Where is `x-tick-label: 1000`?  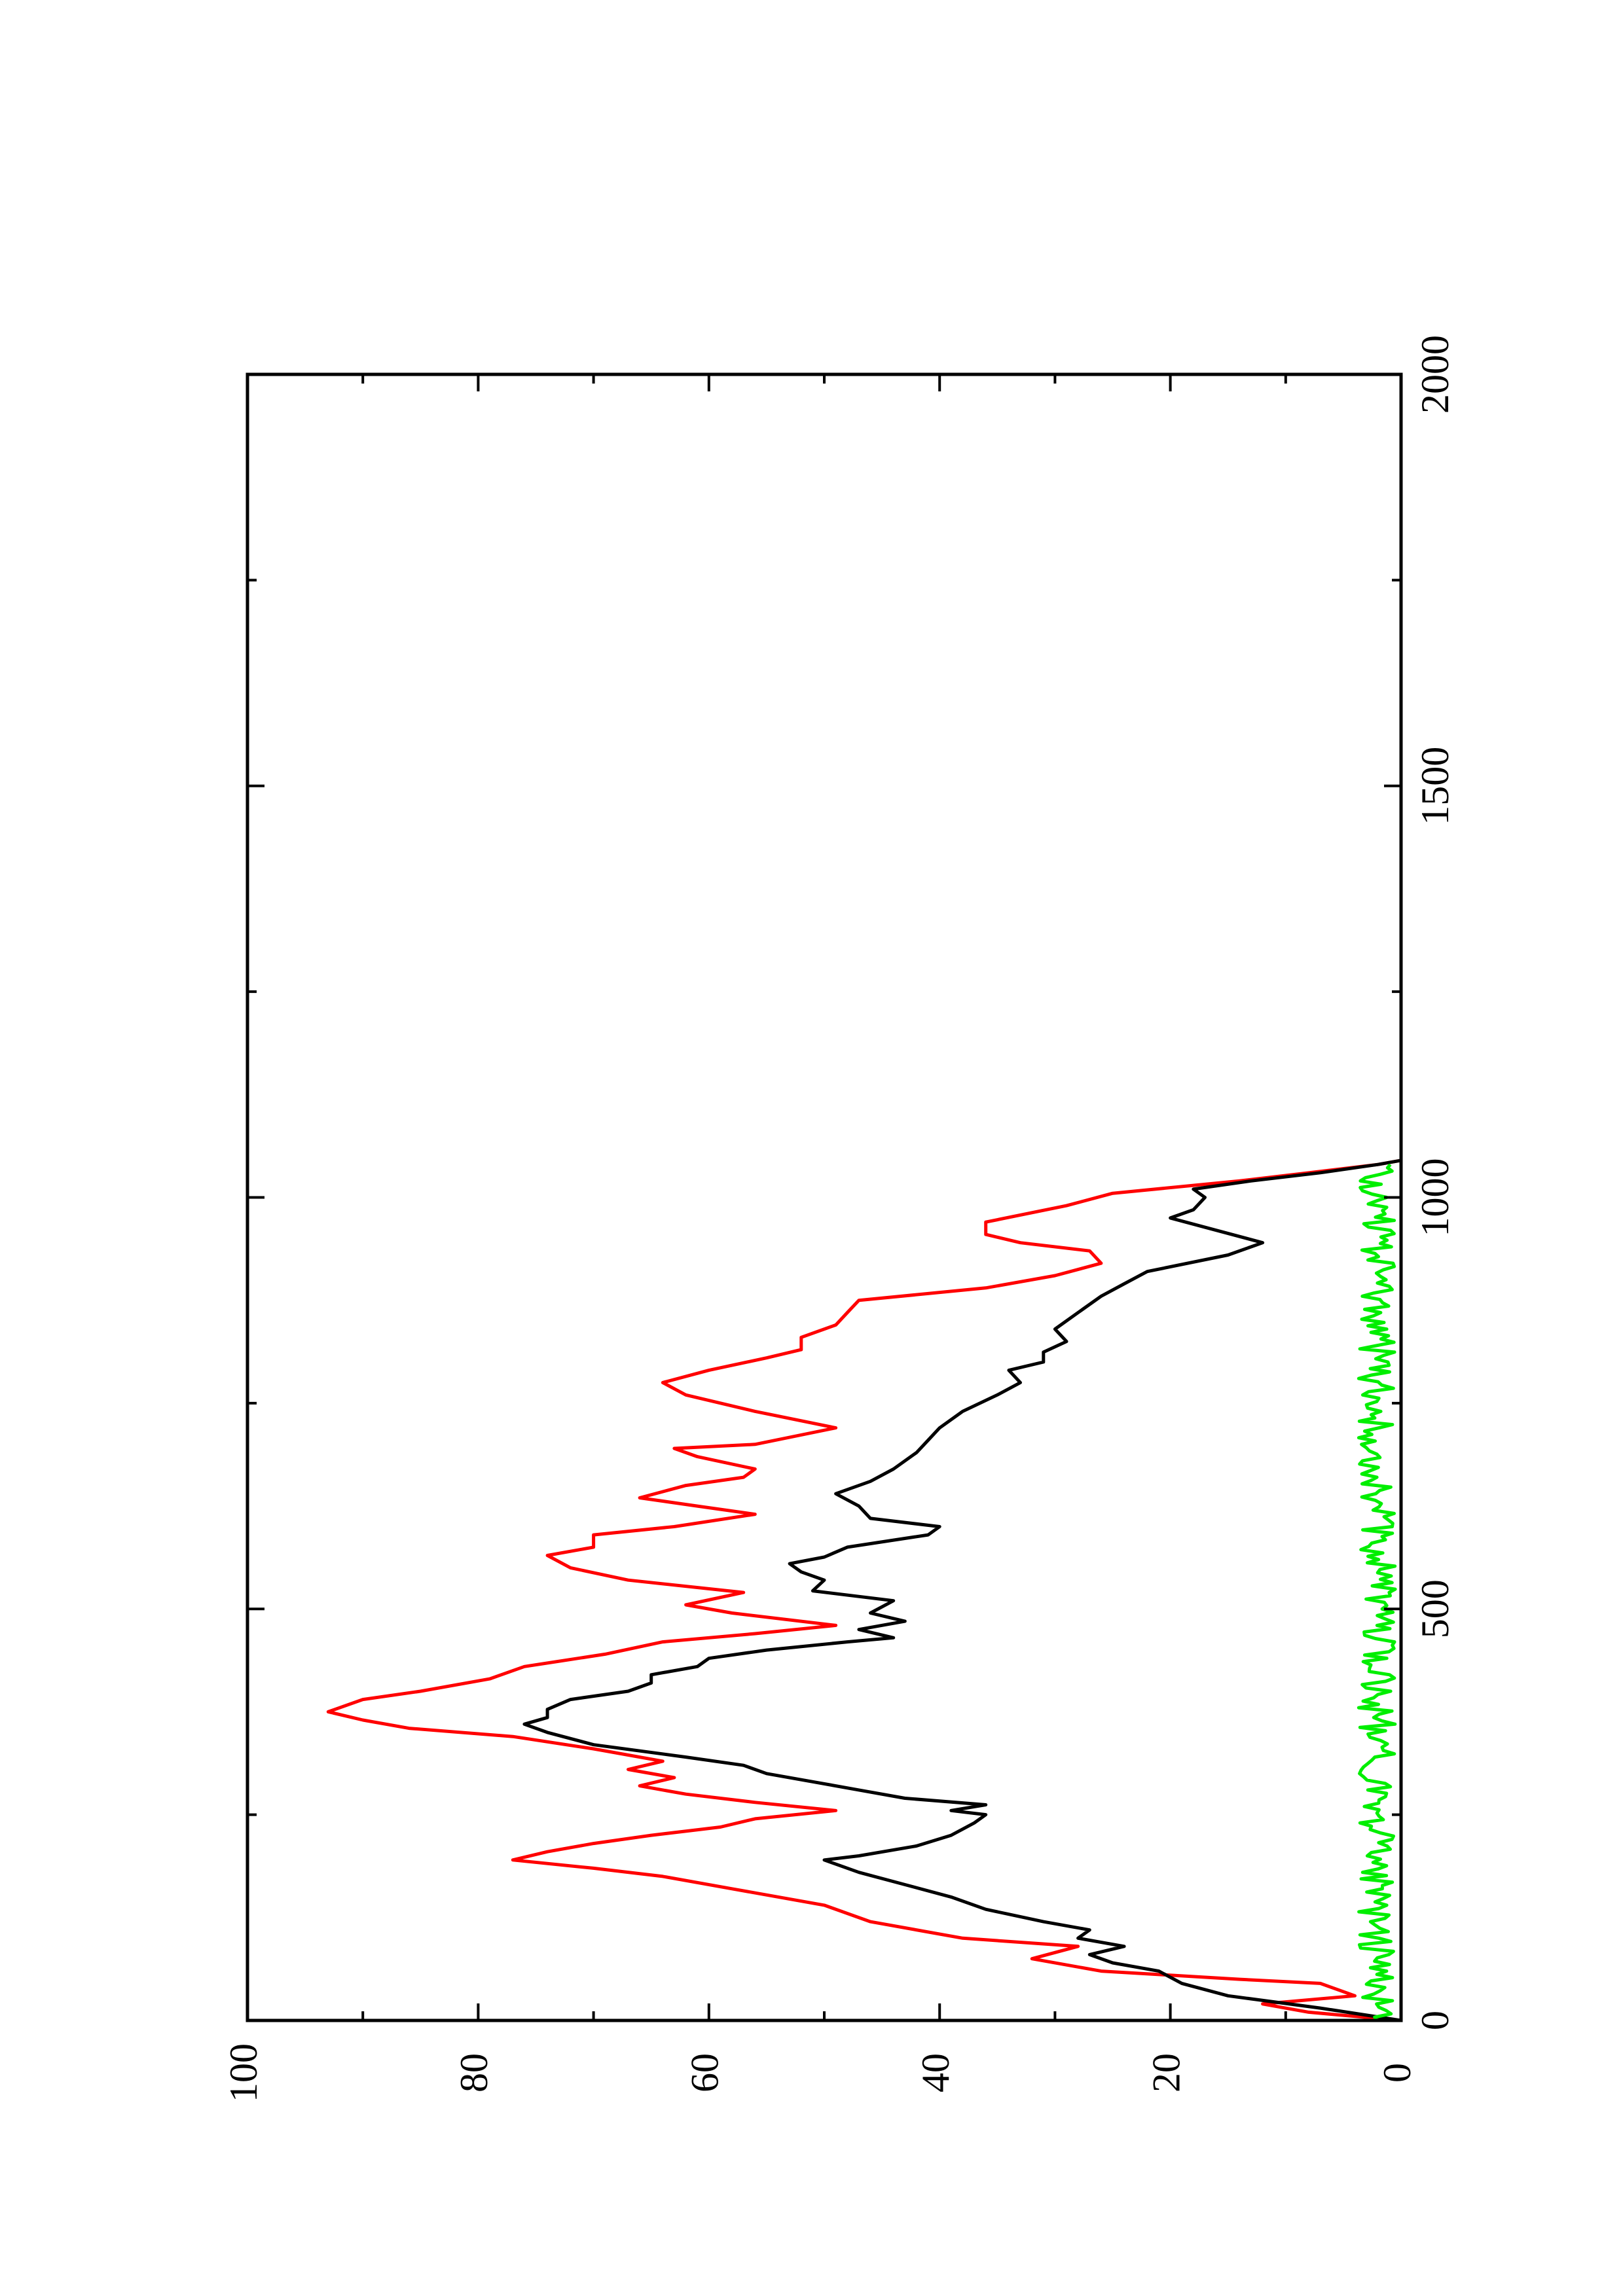 x-tick-label: 1000 is located at coordinates (1435, 1197).